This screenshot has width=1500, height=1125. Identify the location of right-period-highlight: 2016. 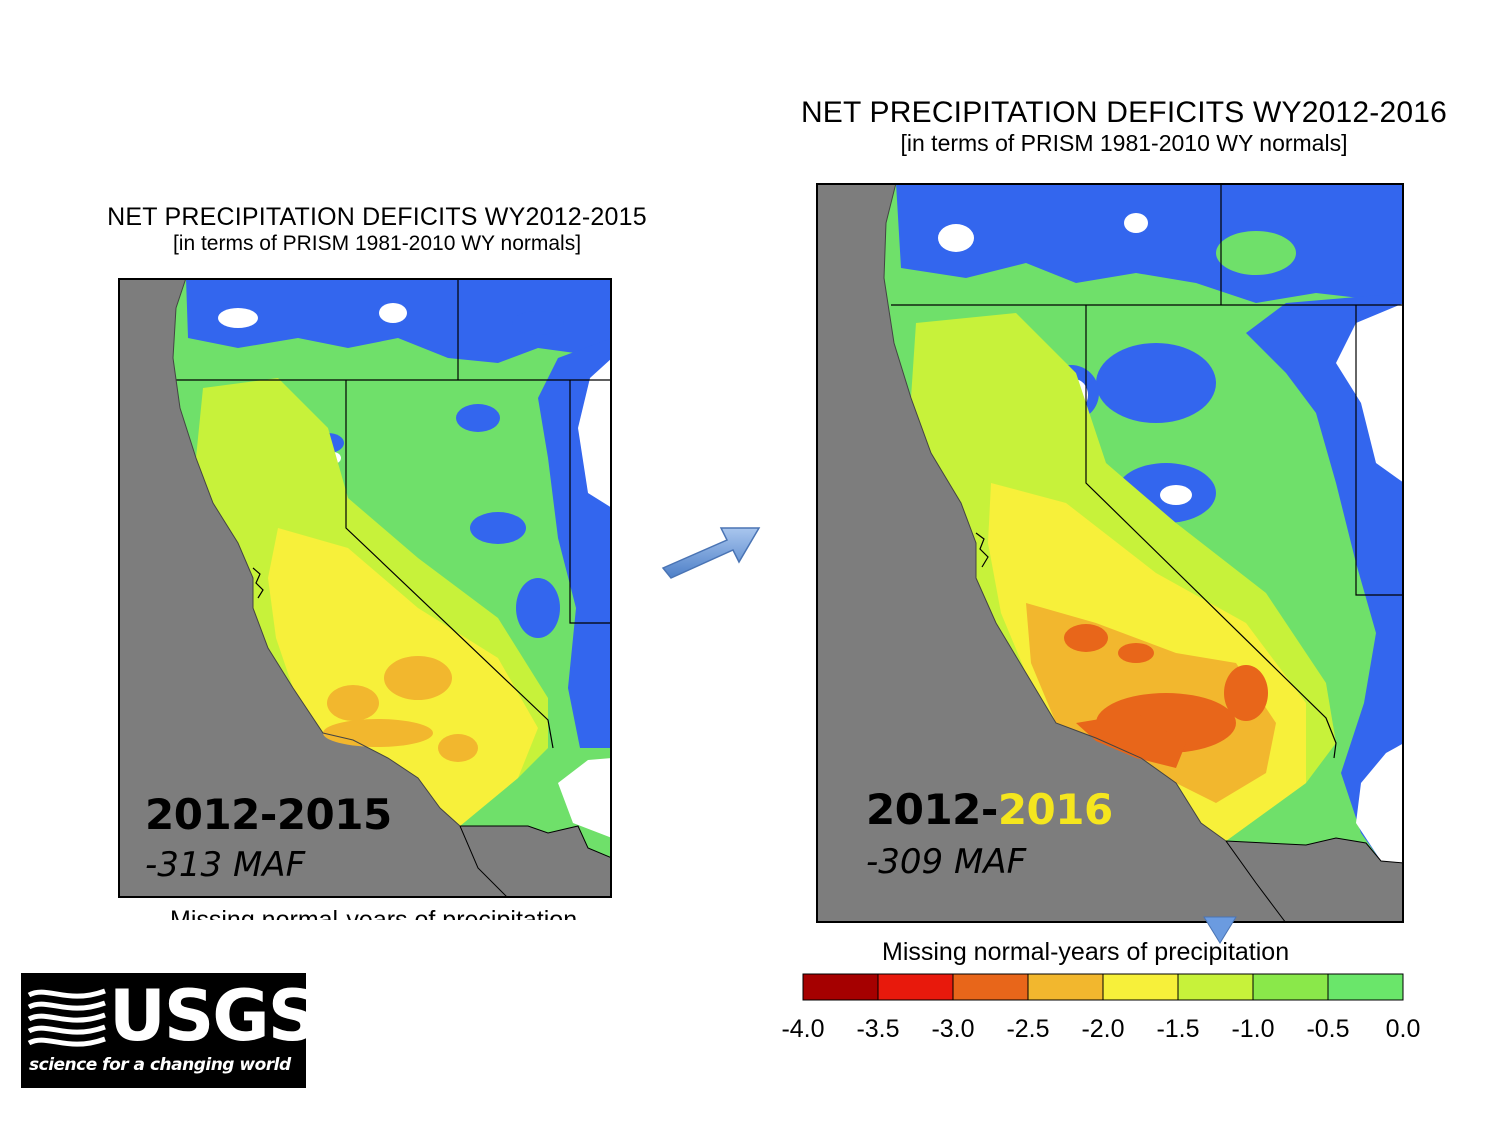
(1055, 809).